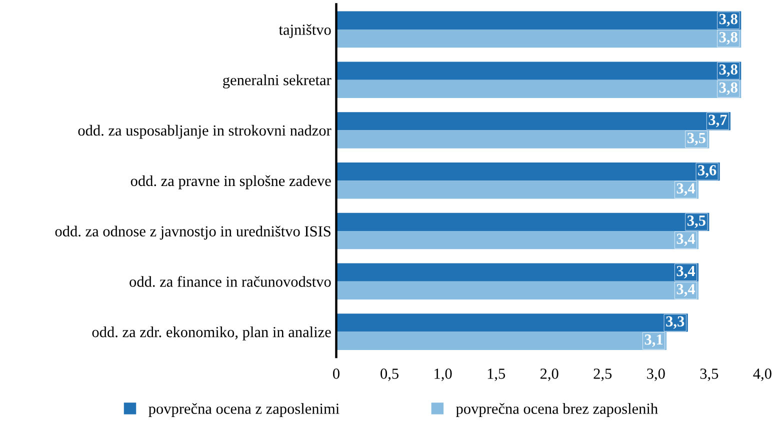 This screenshot has height=425, width=782. I want to click on y-tick-label: odd. za usposabljanje in strokovni nadzor, so click(205, 131).